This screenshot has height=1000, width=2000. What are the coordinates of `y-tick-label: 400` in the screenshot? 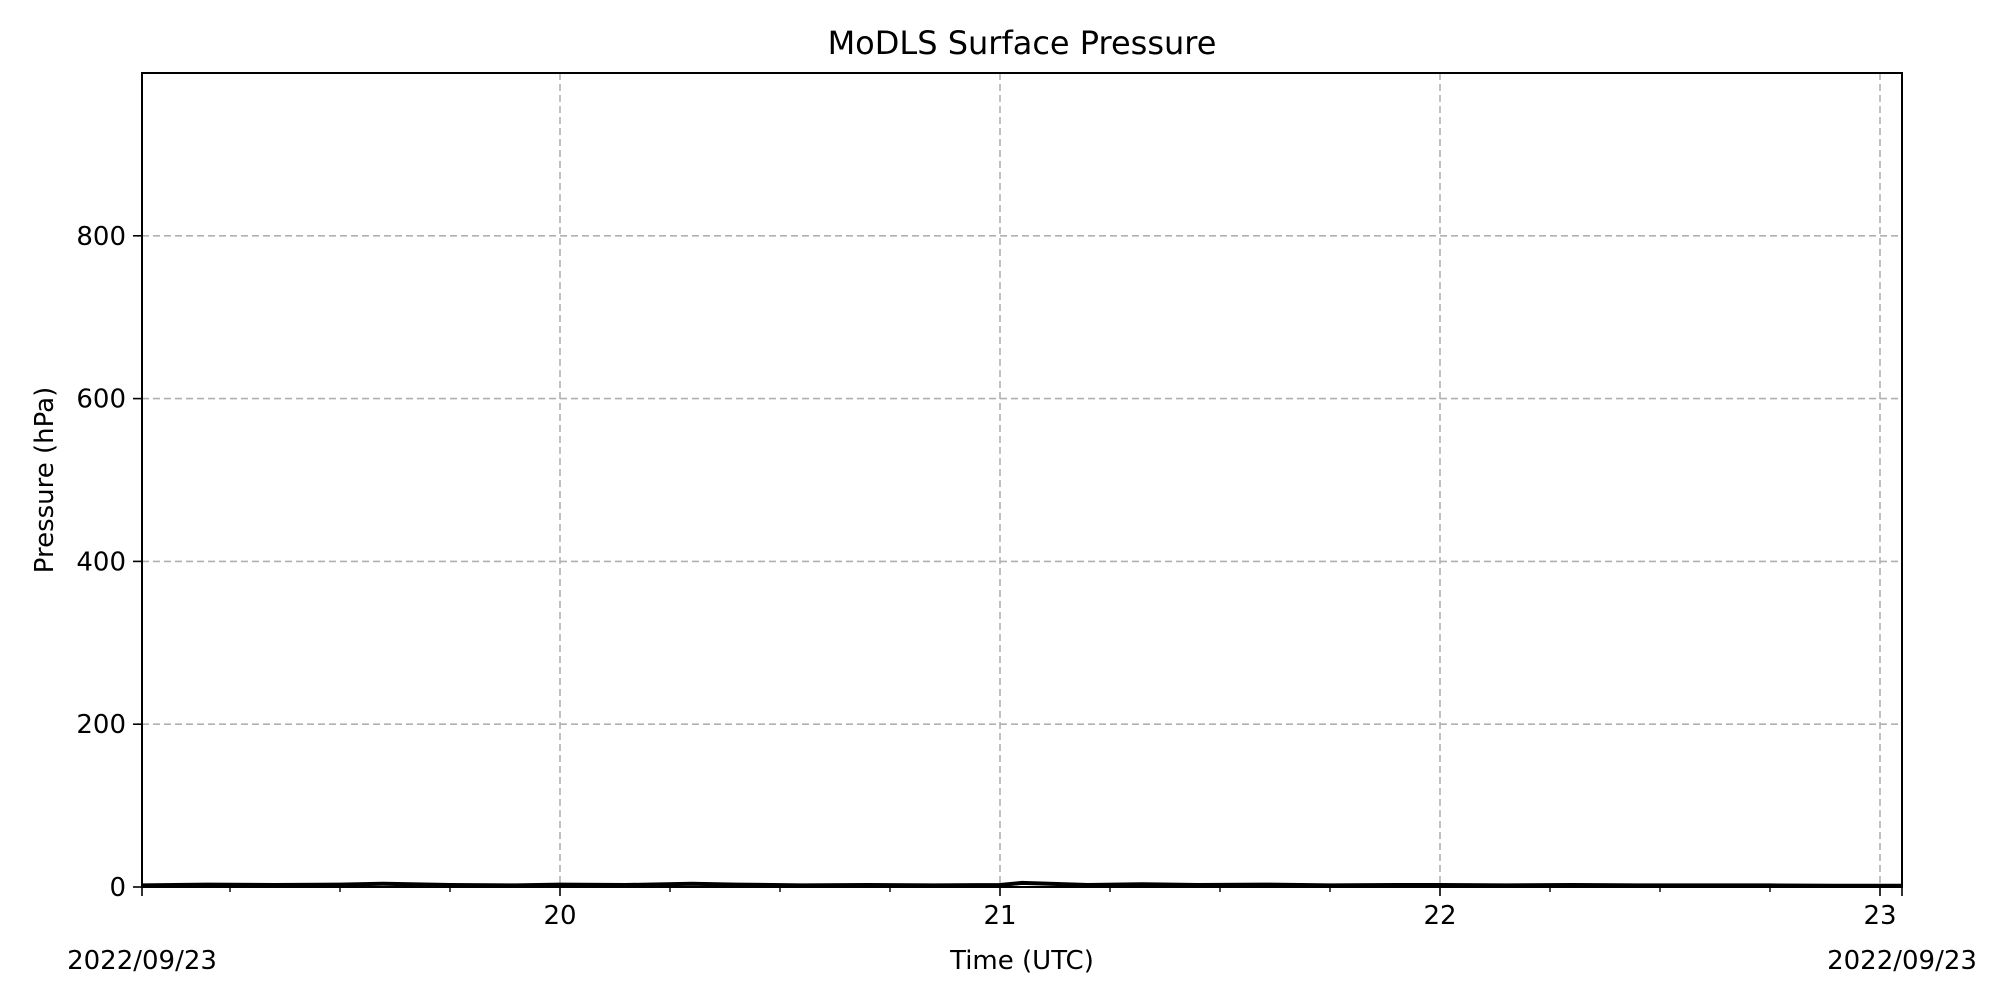 It's located at (101, 562).